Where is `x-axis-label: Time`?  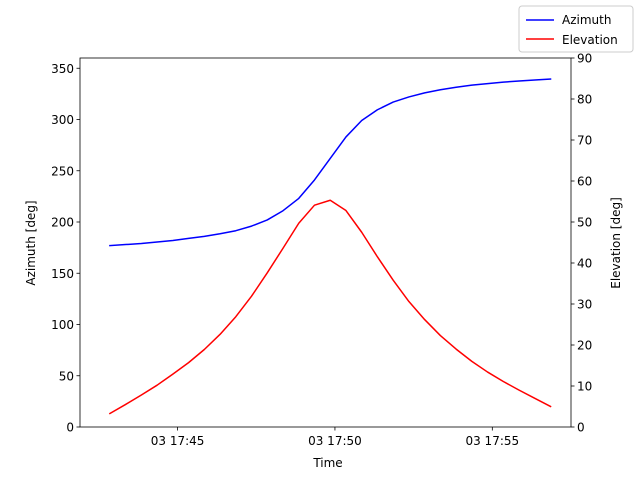
x-axis-label: Time is located at coordinates (327, 463).